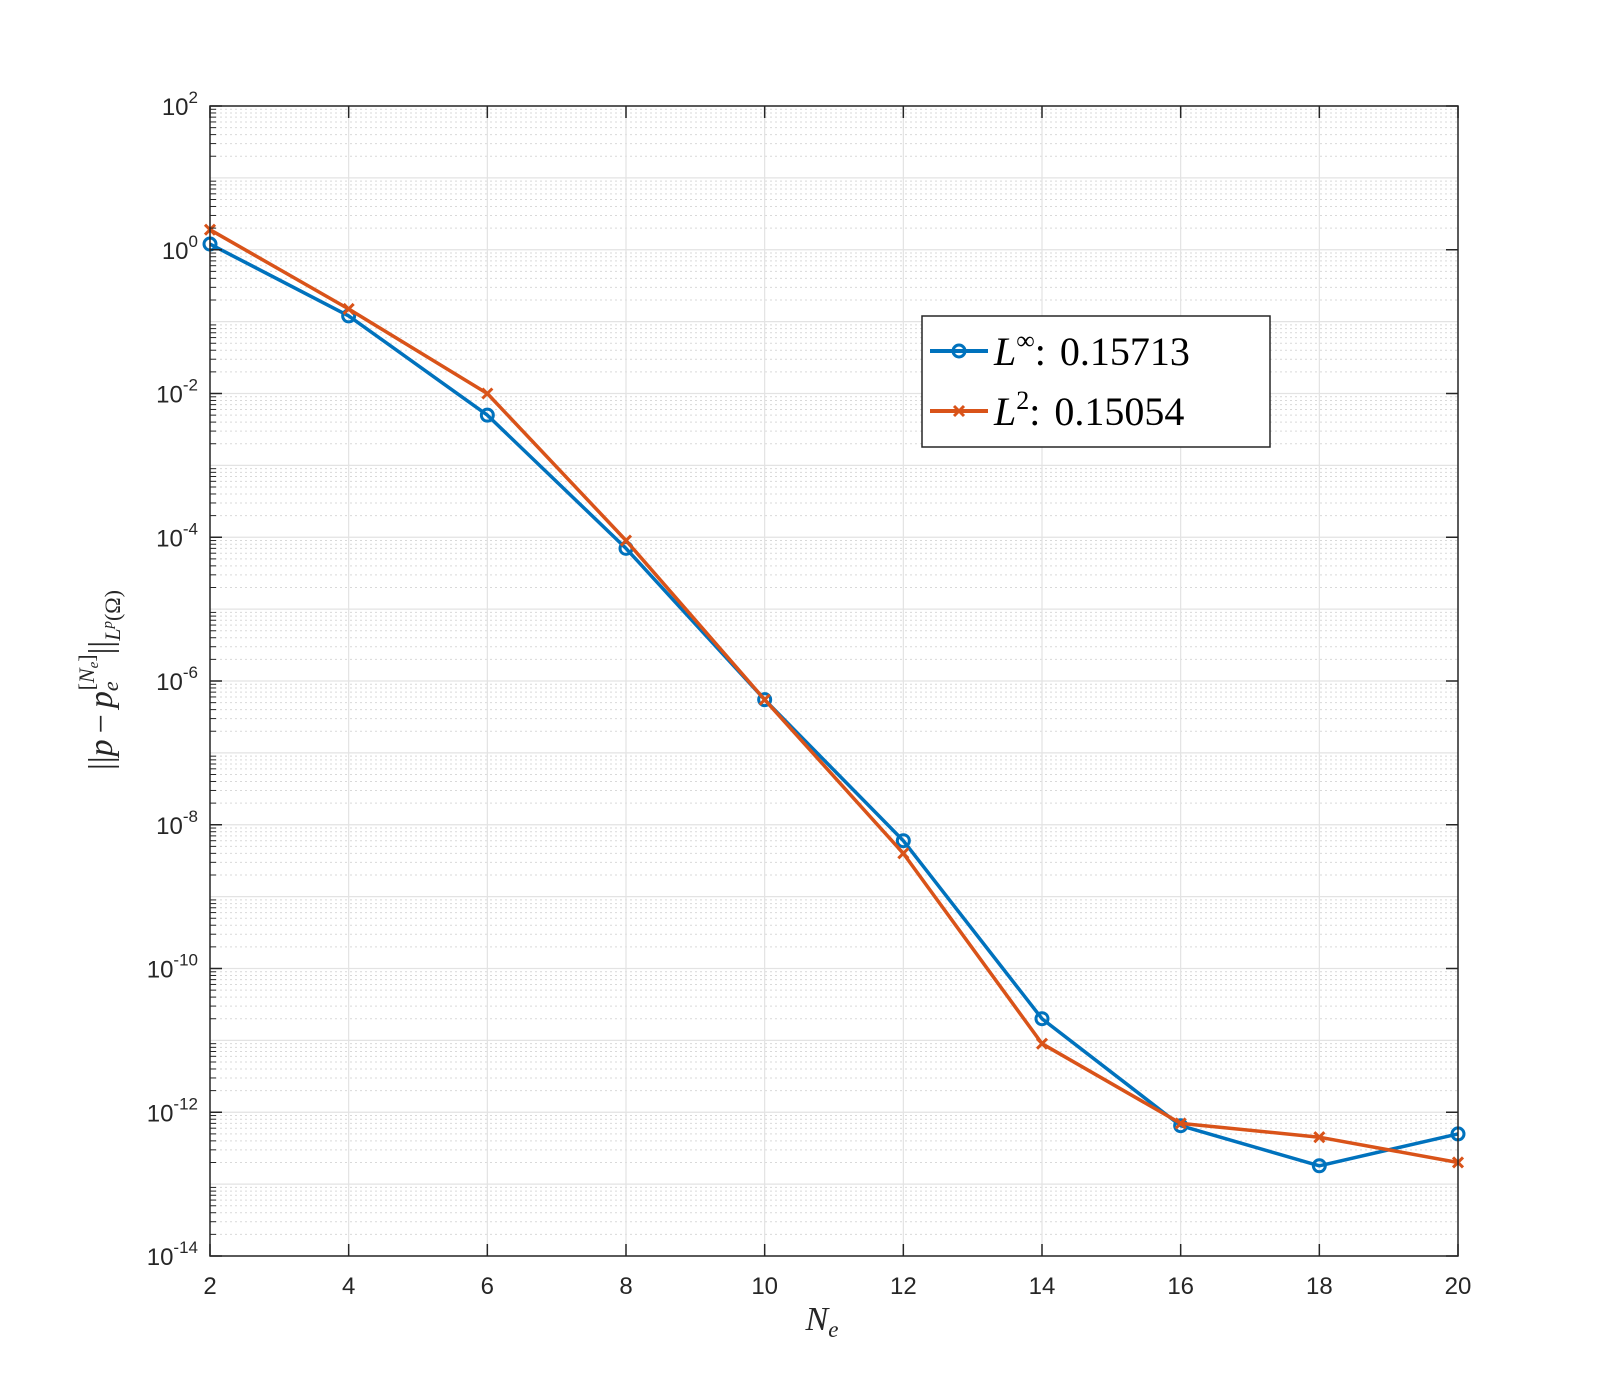 The image size is (1600, 1400). Describe the element at coordinates (190, 528) in the screenshot. I see `y-tick-exponent: -4` at that location.